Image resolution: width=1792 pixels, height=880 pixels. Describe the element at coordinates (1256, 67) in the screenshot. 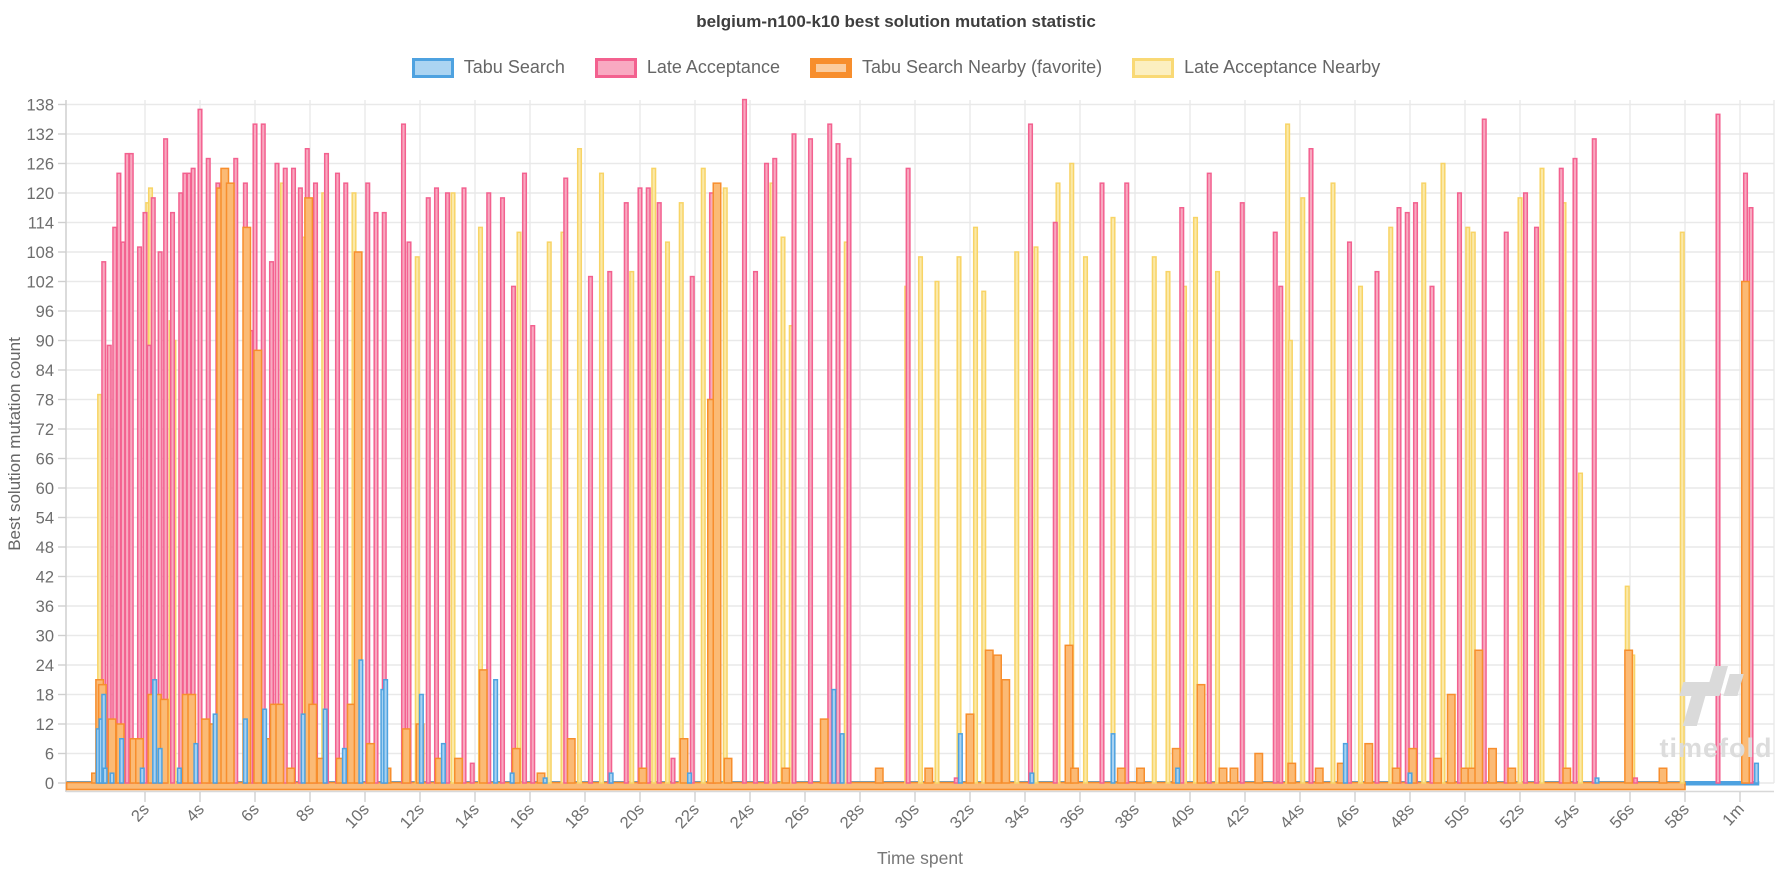

I see `legend-item-3: Late Acceptance Nearby` at that location.